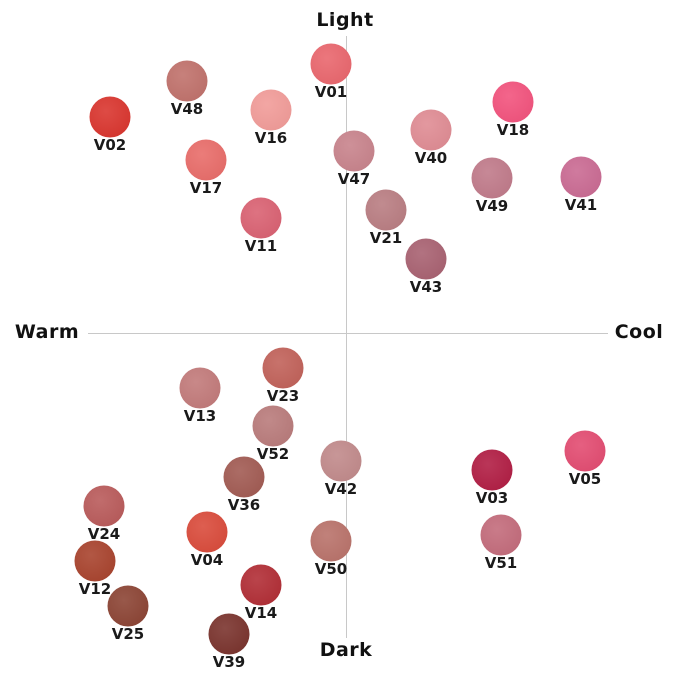 The image size is (679, 679). I want to click on shade-label: V25, so click(128, 634).